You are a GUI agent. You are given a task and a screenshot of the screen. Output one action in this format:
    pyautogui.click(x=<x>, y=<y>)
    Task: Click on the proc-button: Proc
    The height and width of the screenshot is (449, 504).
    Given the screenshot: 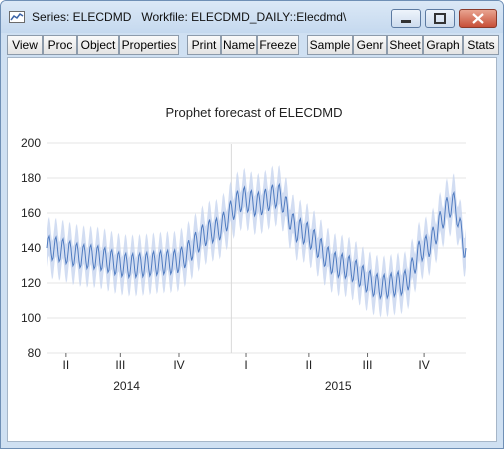 What is the action you would take?
    pyautogui.click(x=60, y=45)
    